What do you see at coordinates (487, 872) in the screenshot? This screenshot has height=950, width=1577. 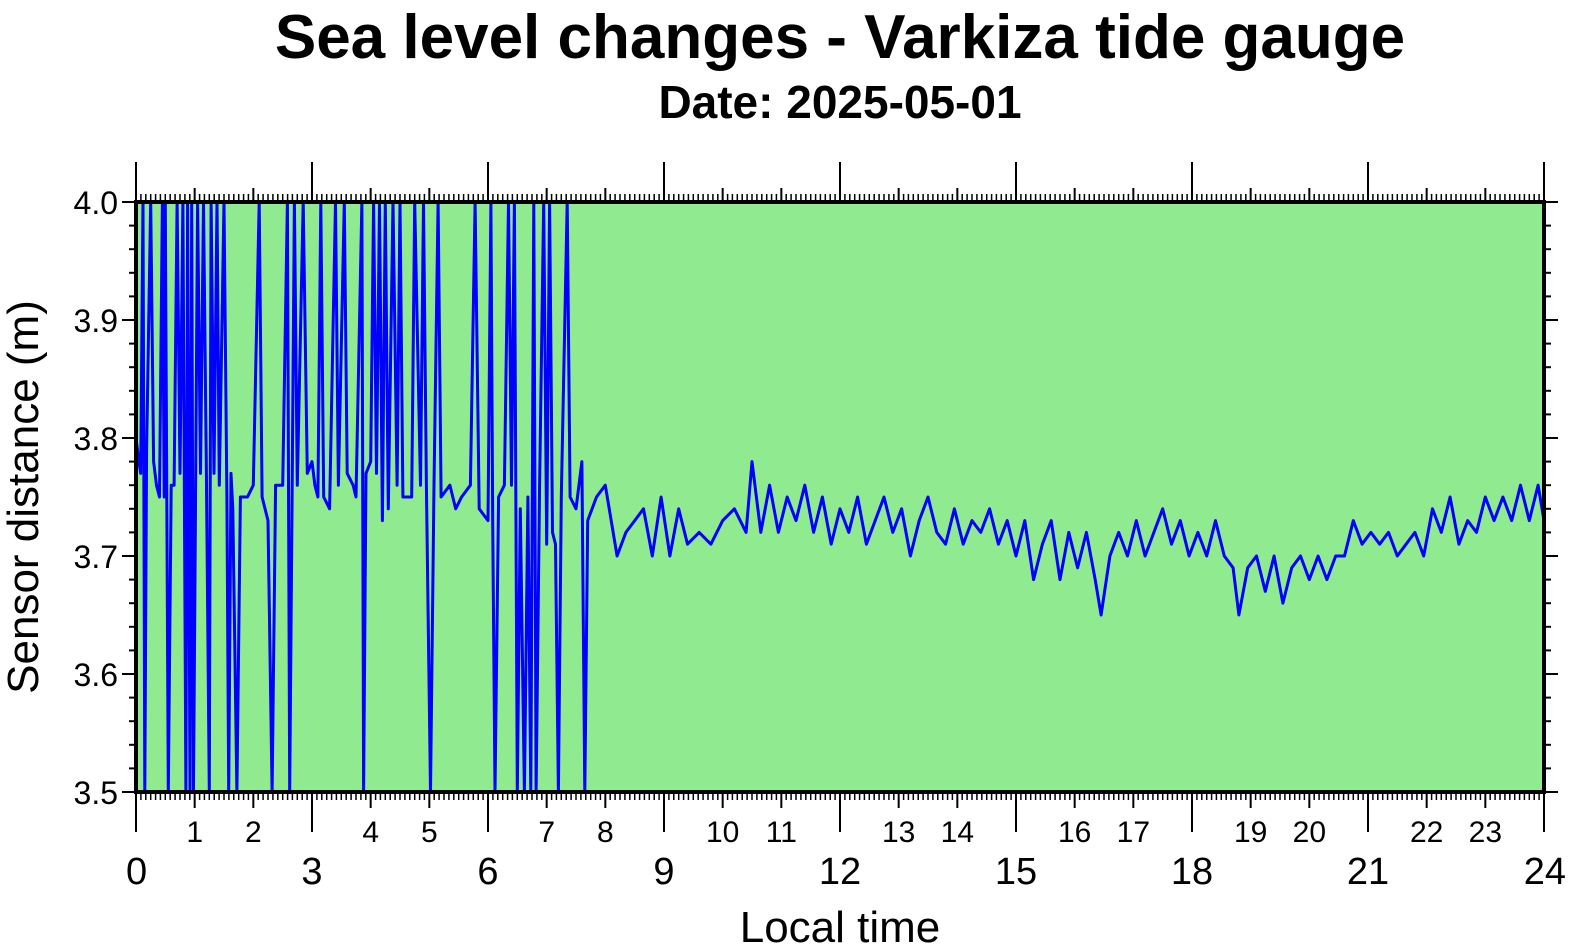 I see `x-tick-label-major-6: 6` at bounding box center [487, 872].